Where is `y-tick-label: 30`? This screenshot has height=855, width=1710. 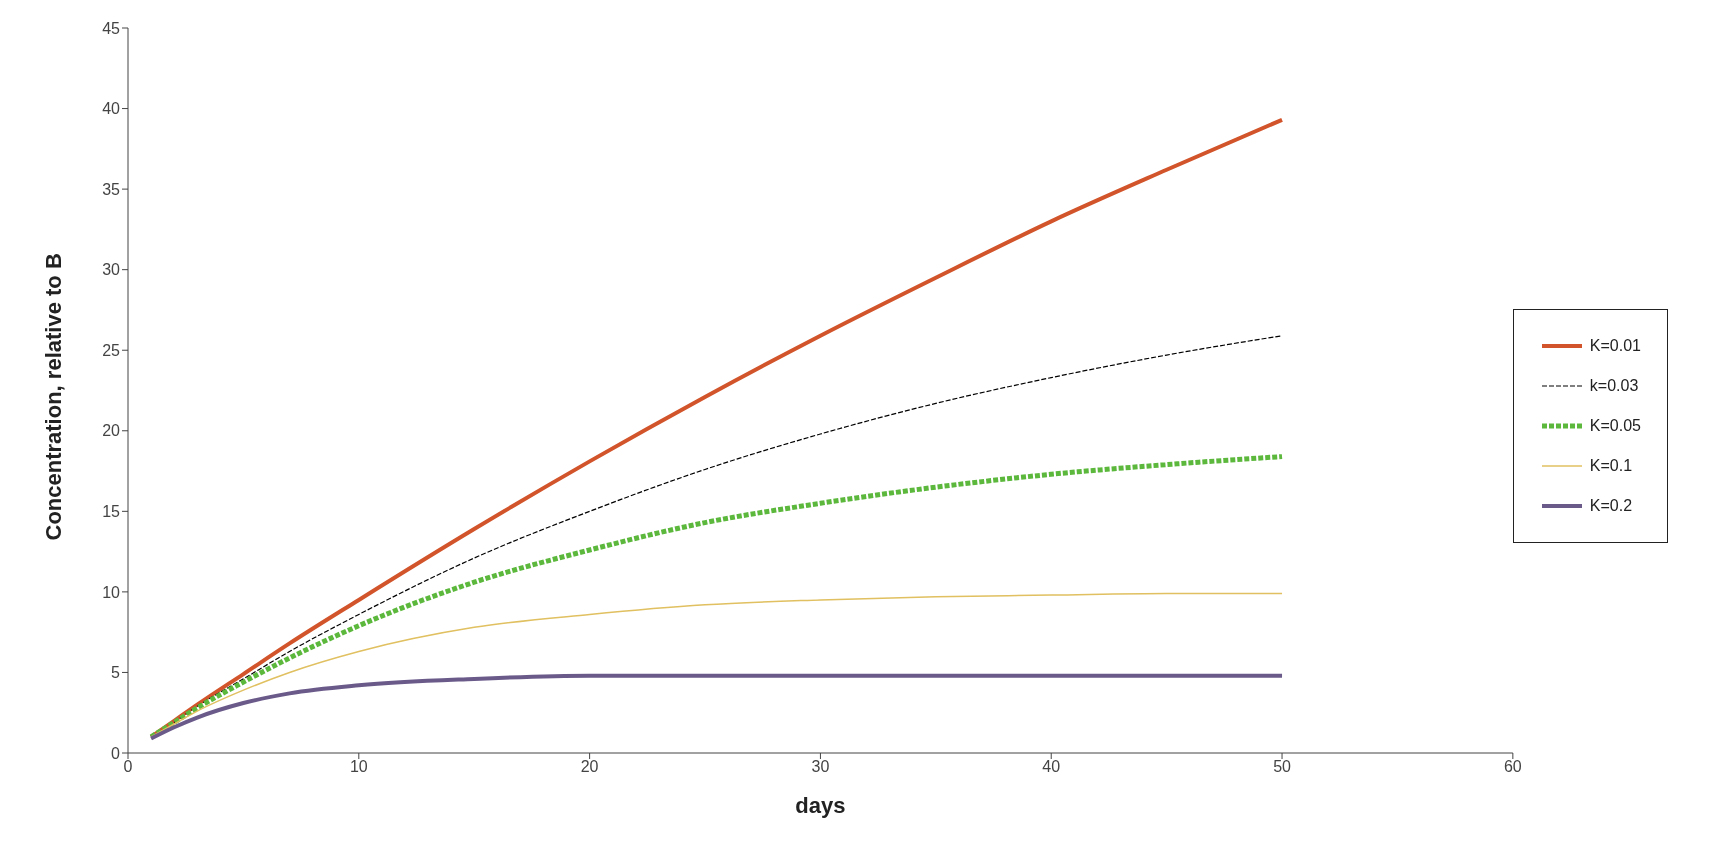
y-tick-label: 30 is located at coordinates (111, 270).